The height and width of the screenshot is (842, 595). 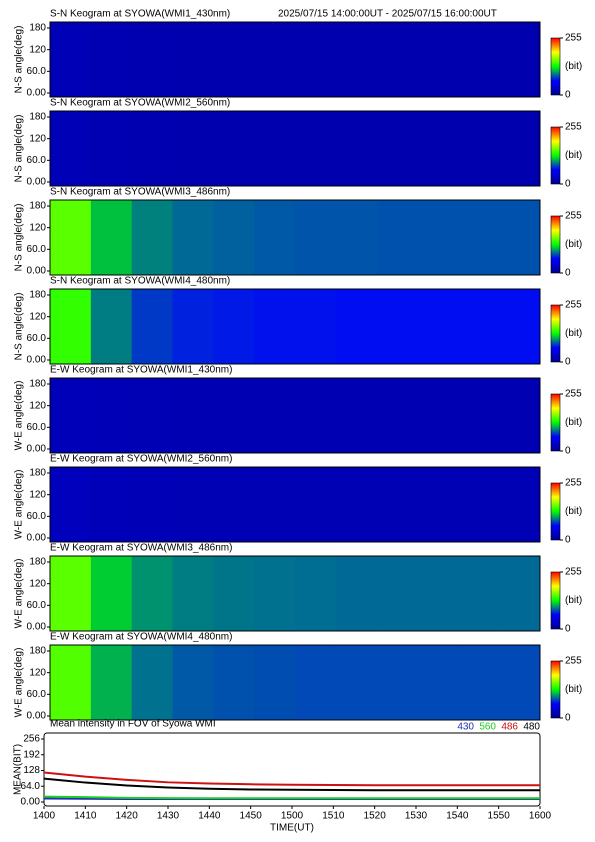 What do you see at coordinates (133, 724) in the screenshot?
I see `chart-title: Mean intensity in FOV of Syowa WMI` at bounding box center [133, 724].